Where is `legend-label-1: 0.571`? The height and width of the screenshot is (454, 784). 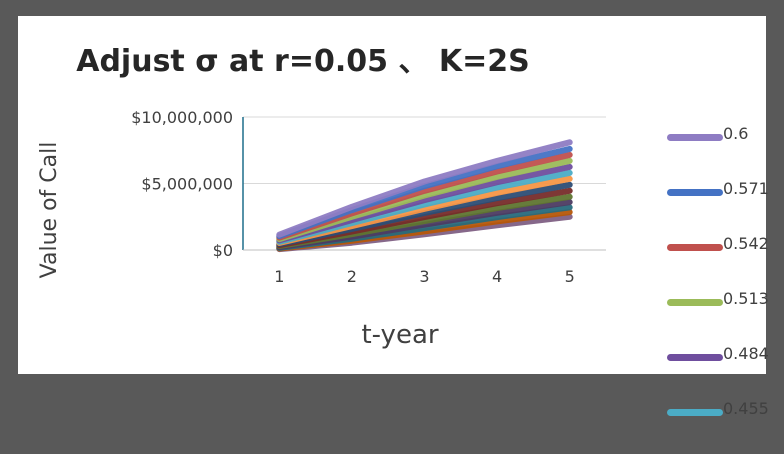 legend-label-1: 0.571 is located at coordinates (746, 188).